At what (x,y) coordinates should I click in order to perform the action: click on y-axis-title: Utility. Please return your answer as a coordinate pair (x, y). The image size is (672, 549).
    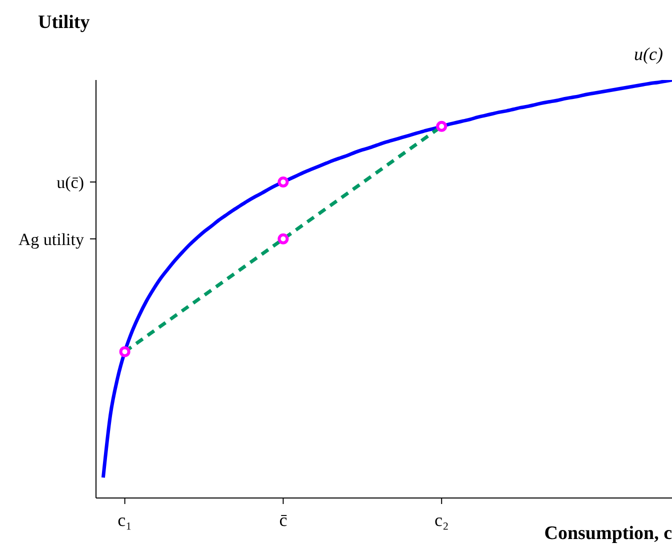
    Looking at the image, I should click on (64, 23).